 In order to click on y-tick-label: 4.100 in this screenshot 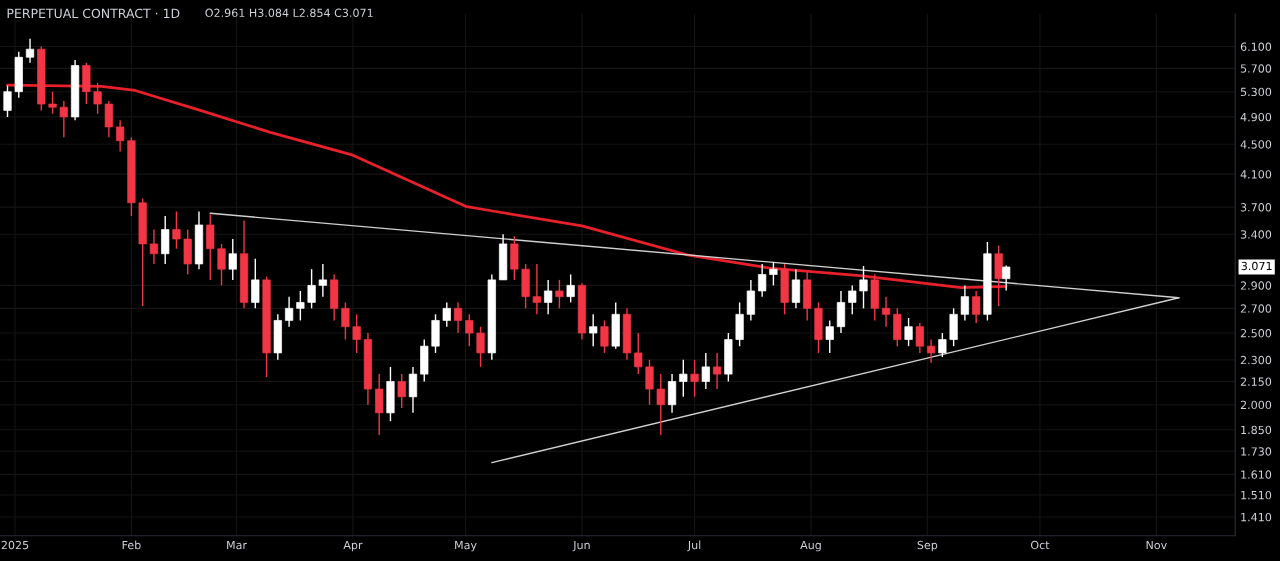, I will do `click(1256, 174)`.